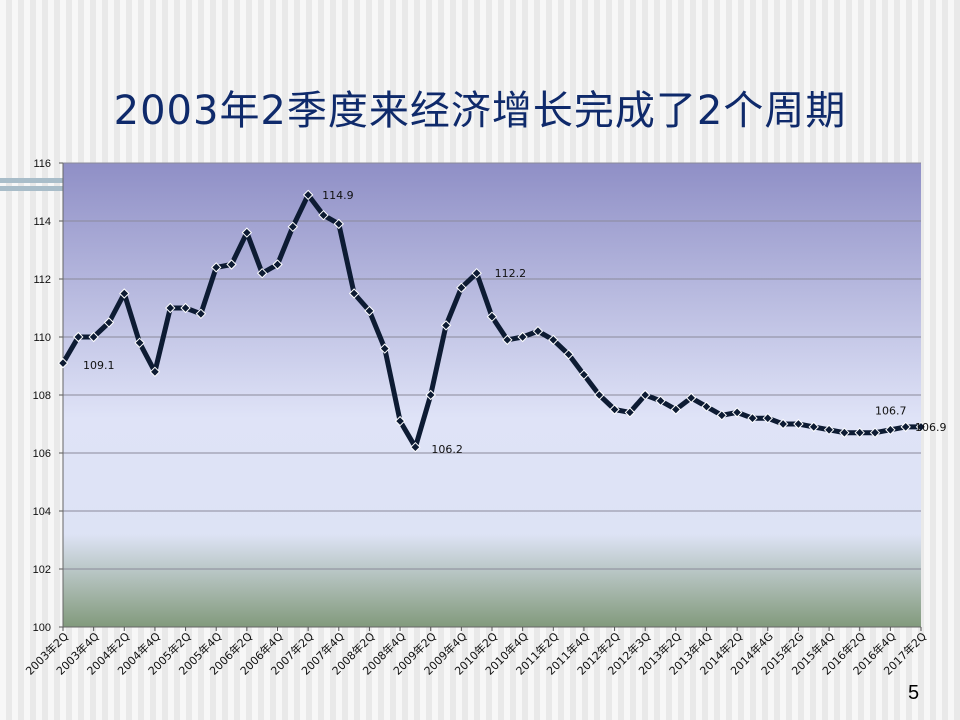 Image resolution: width=960 pixels, height=720 pixels. What do you see at coordinates (891, 411) in the screenshot?
I see `data-label: 106.7` at bounding box center [891, 411].